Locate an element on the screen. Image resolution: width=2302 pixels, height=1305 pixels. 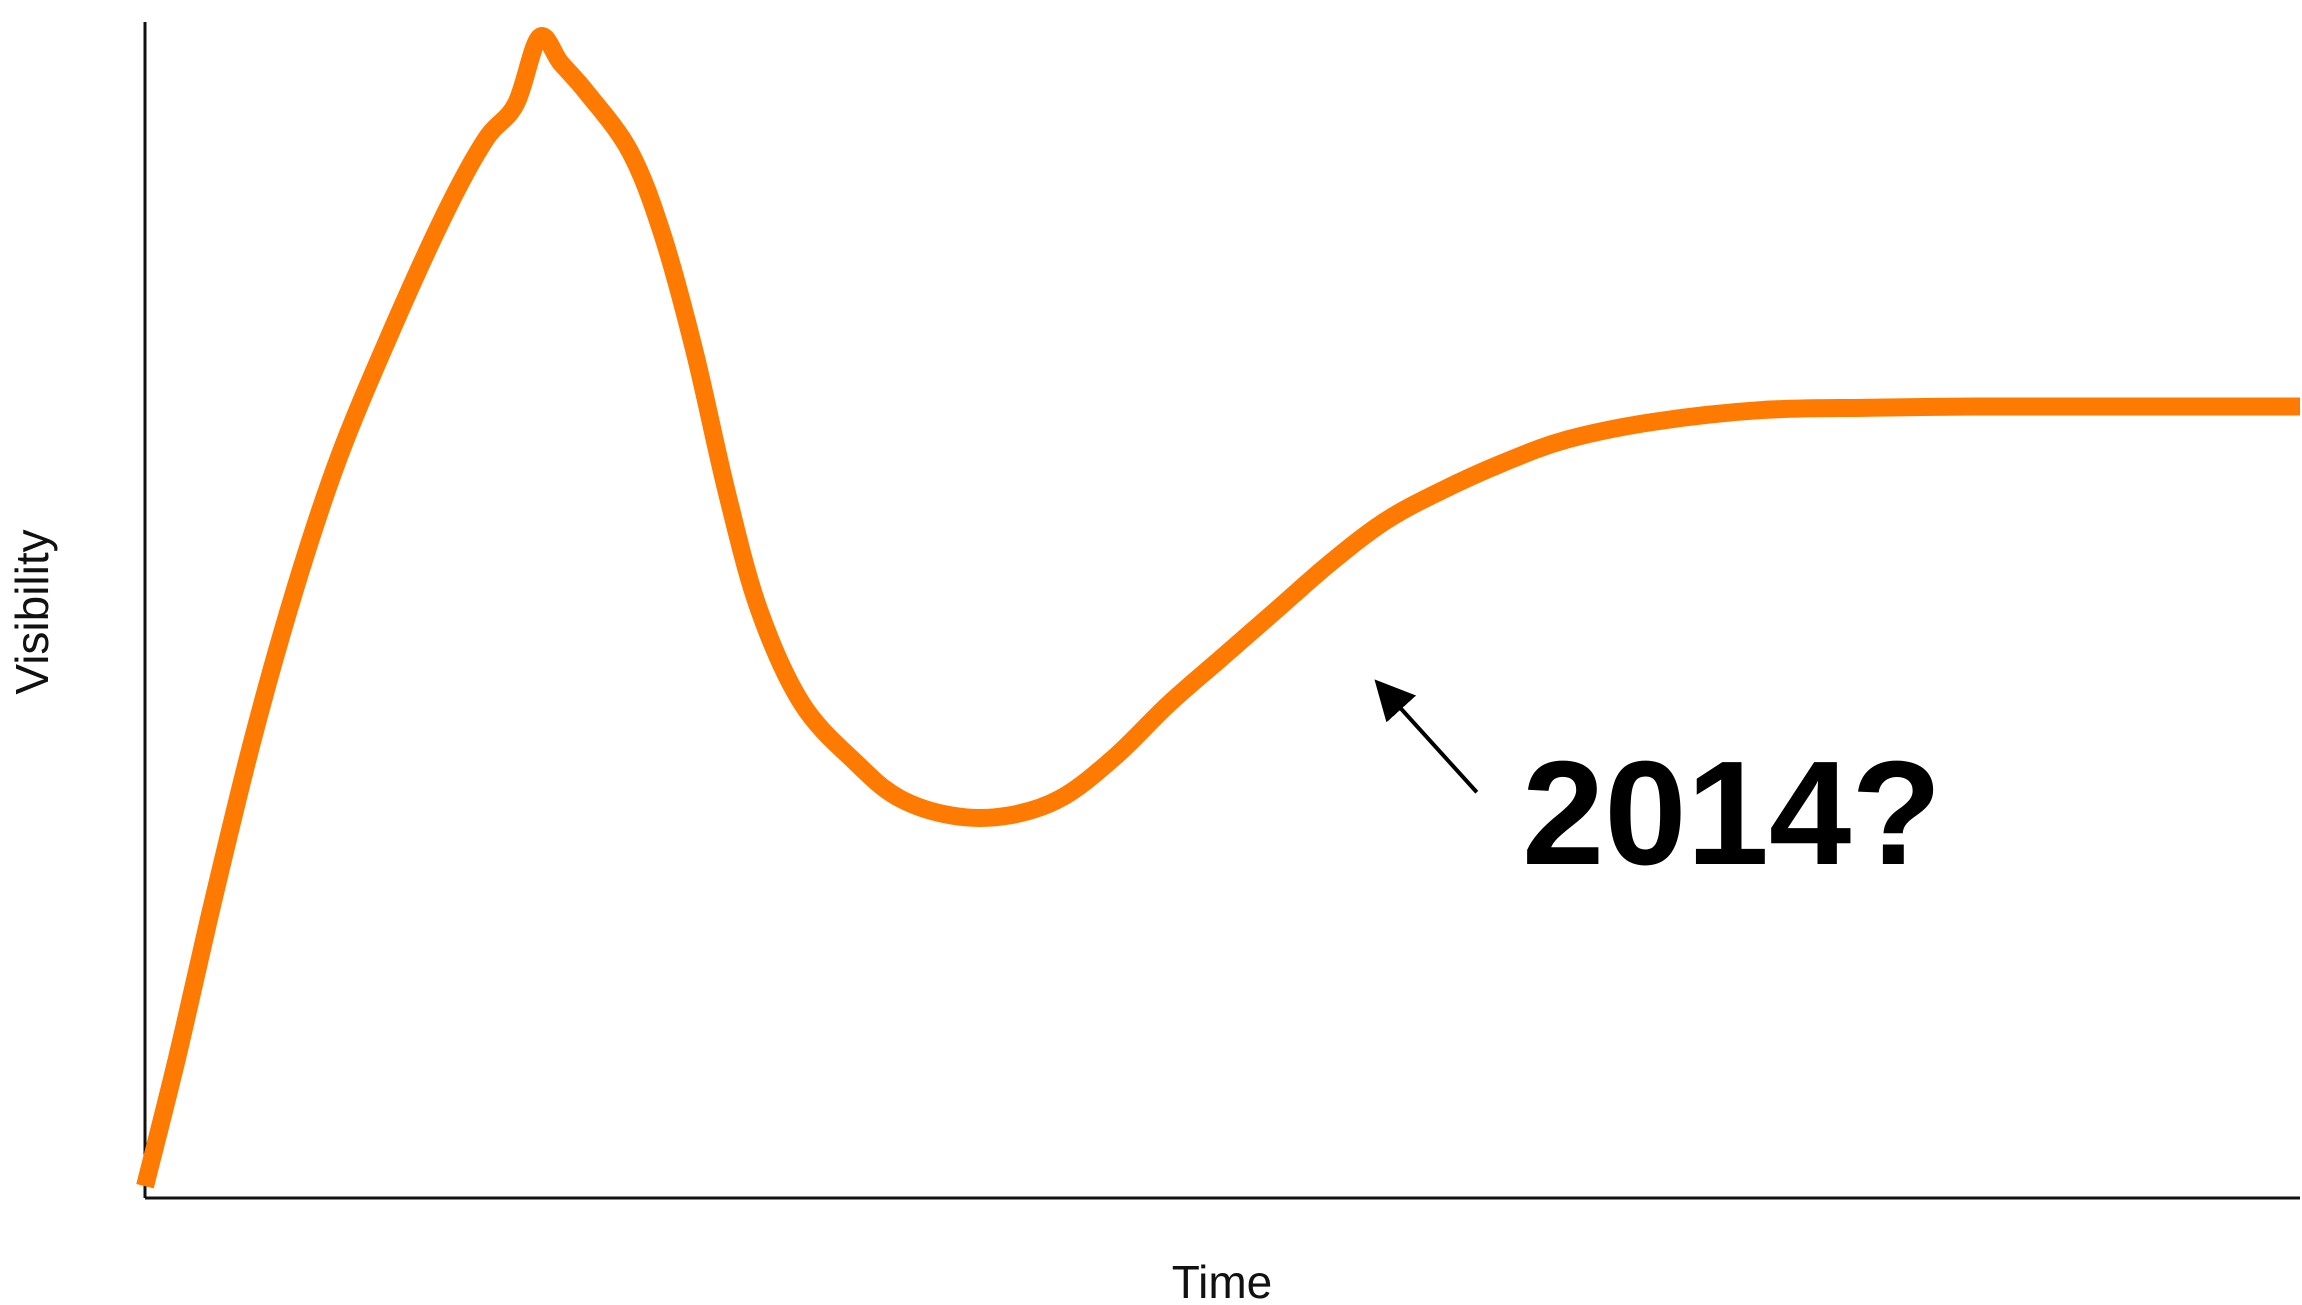
annotation-arrow is located at coordinates (1426, 736).